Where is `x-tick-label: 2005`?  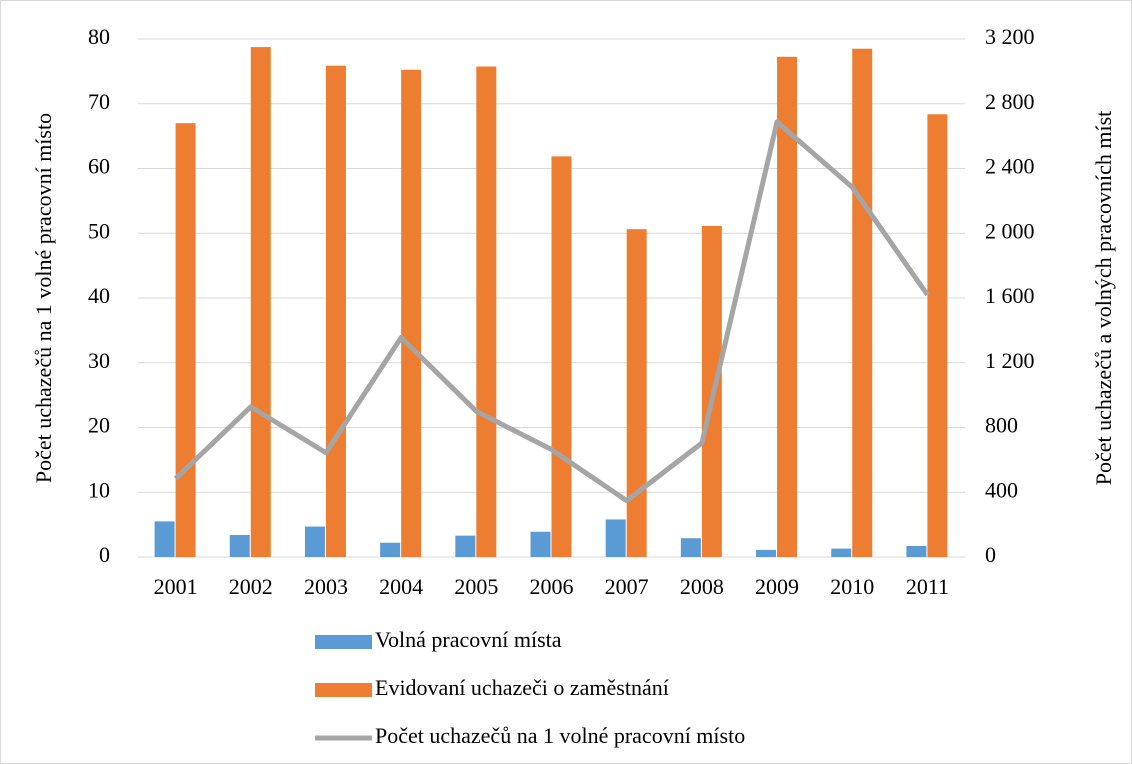
x-tick-label: 2005 is located at coordinates (476, 586).